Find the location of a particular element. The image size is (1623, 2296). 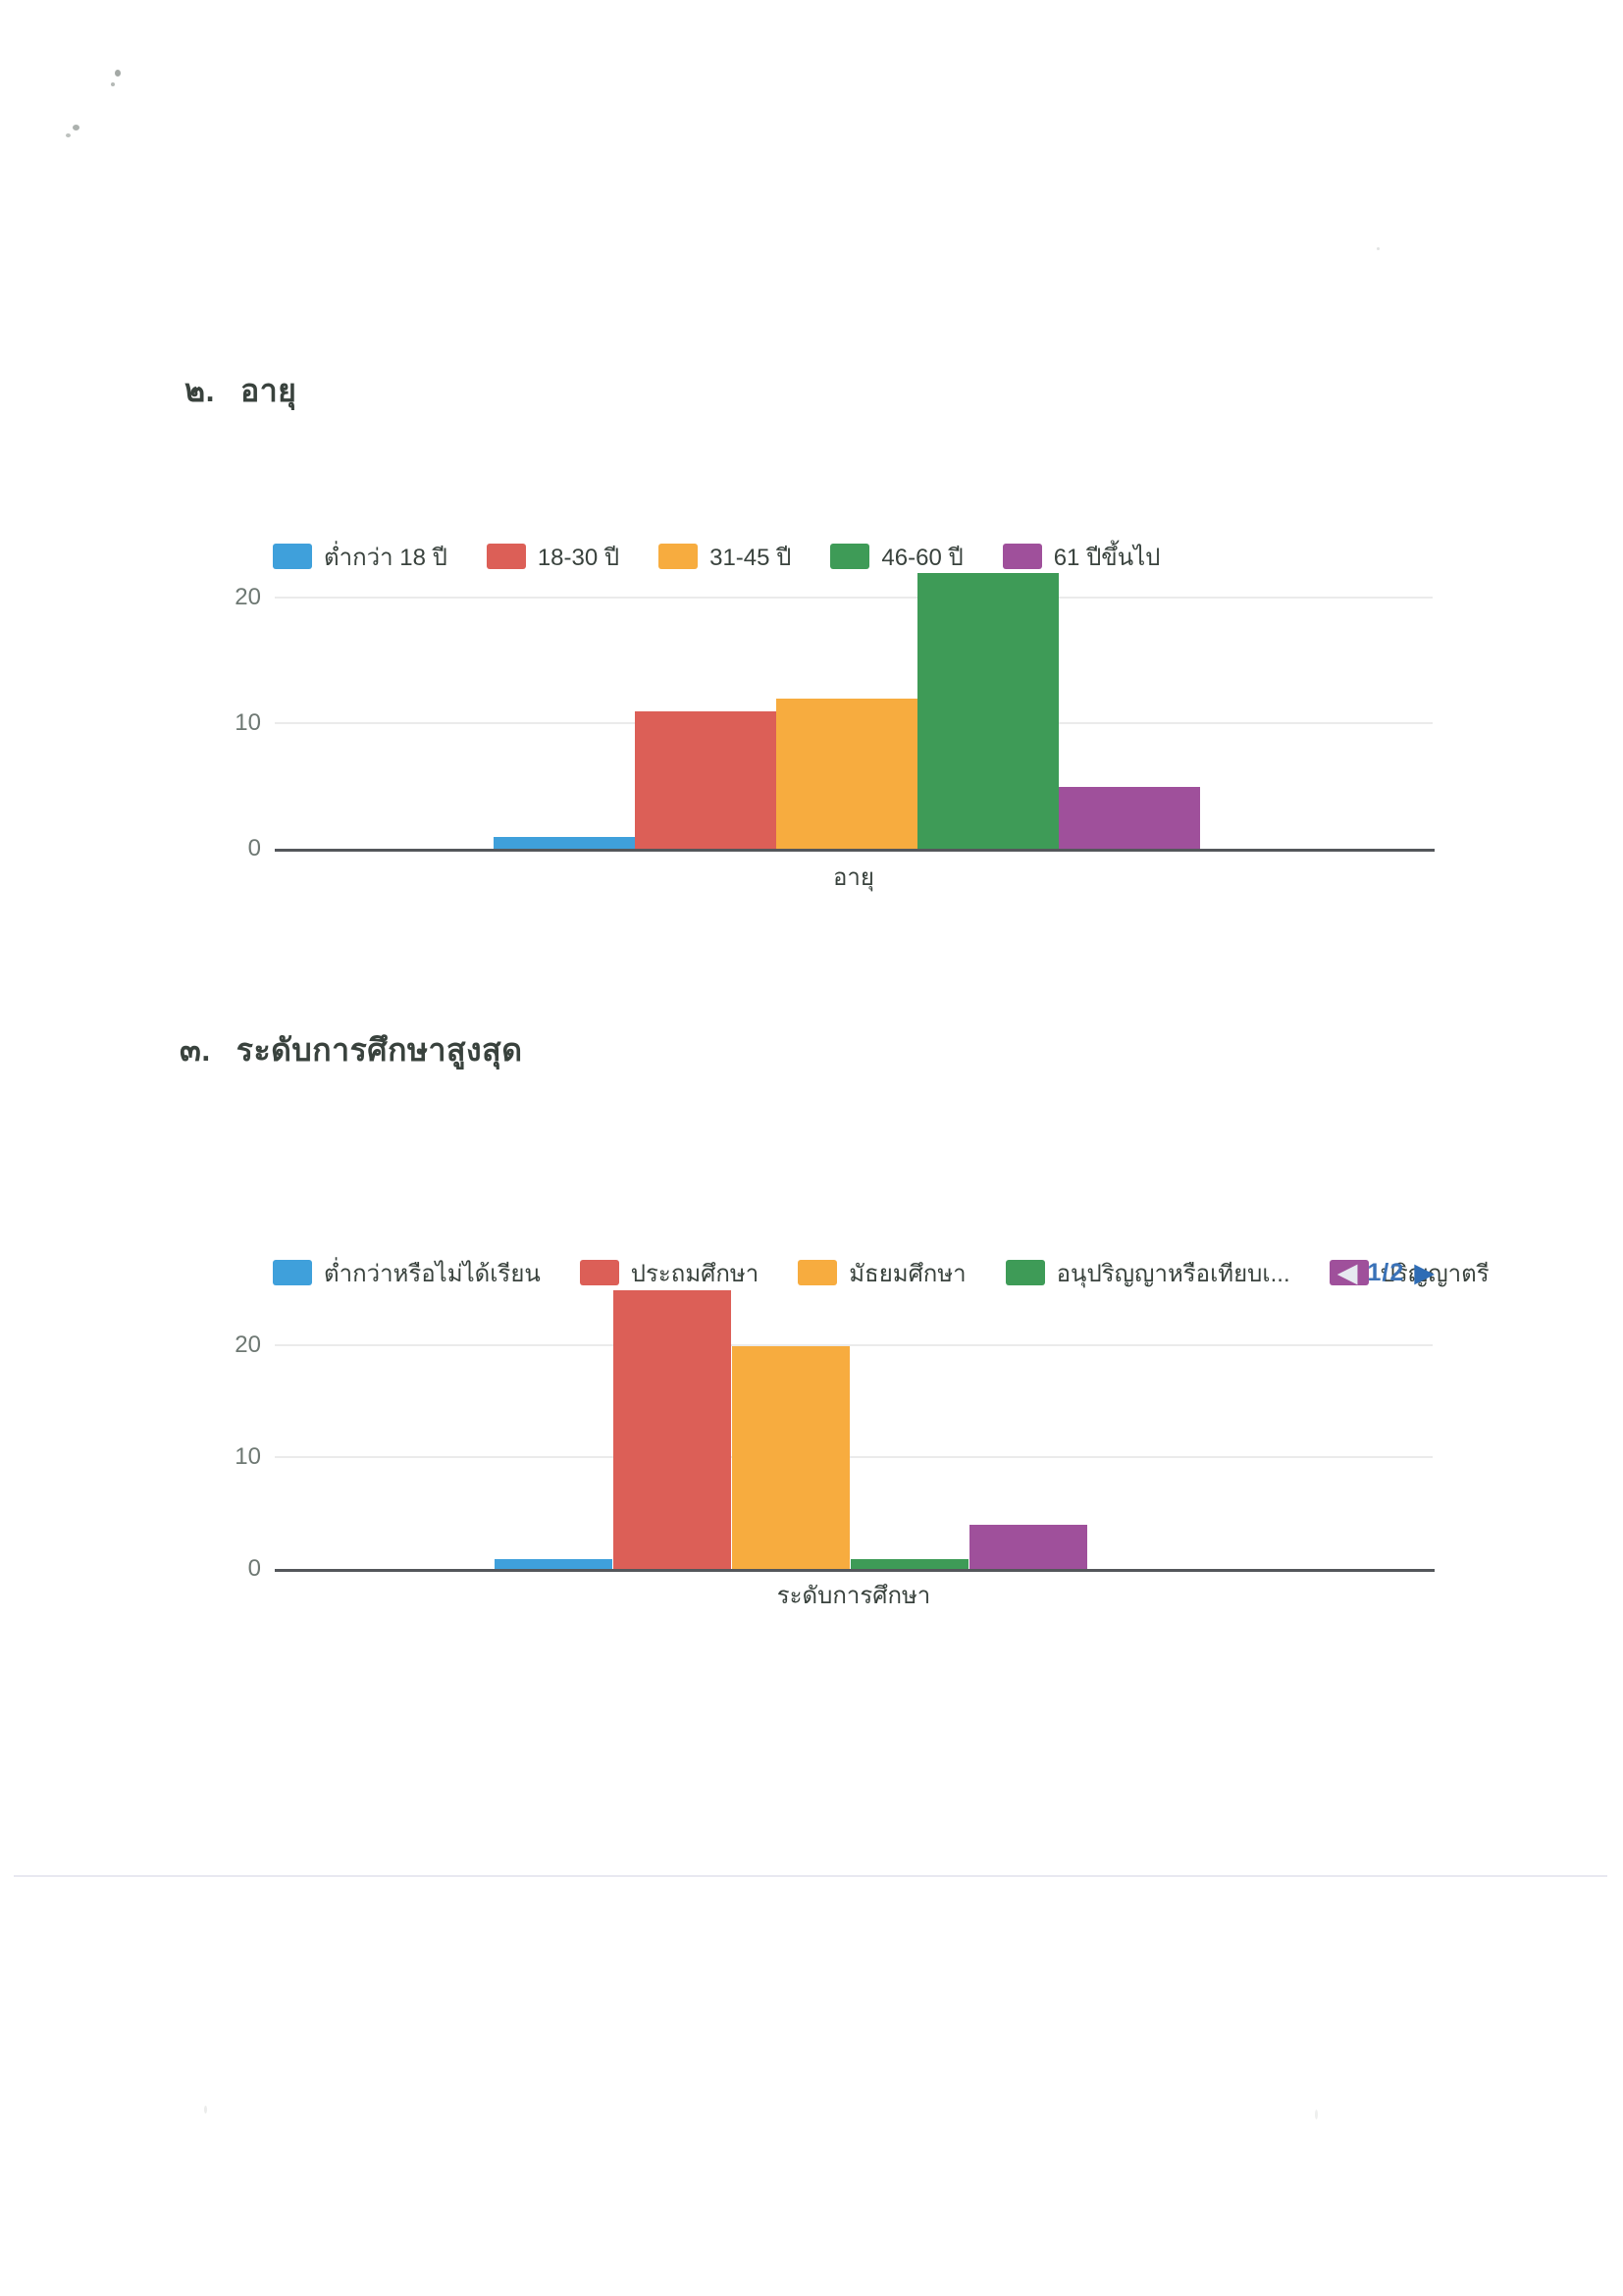

legend-item: มัธยมศึกษา is located at coordinates (882, 1273).